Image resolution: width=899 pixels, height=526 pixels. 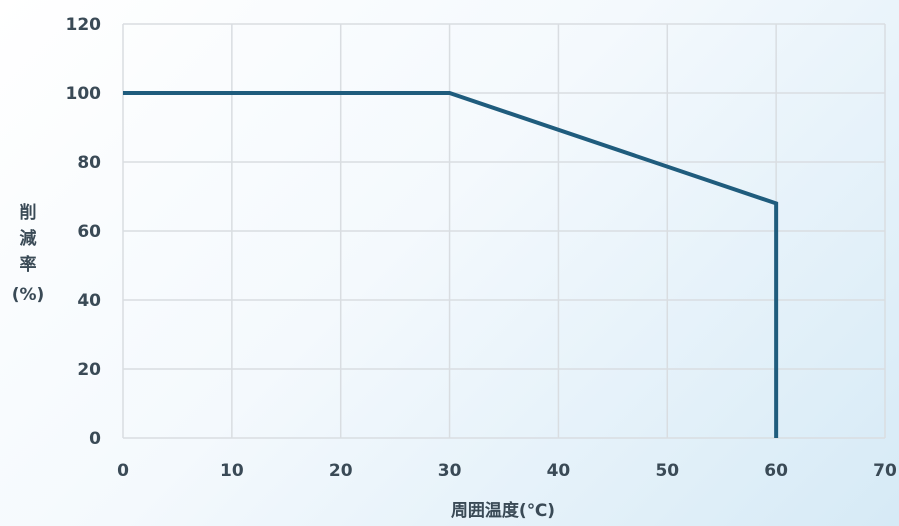 I want to click on y-axis-title-line: 減, so click(x=28, y=238).